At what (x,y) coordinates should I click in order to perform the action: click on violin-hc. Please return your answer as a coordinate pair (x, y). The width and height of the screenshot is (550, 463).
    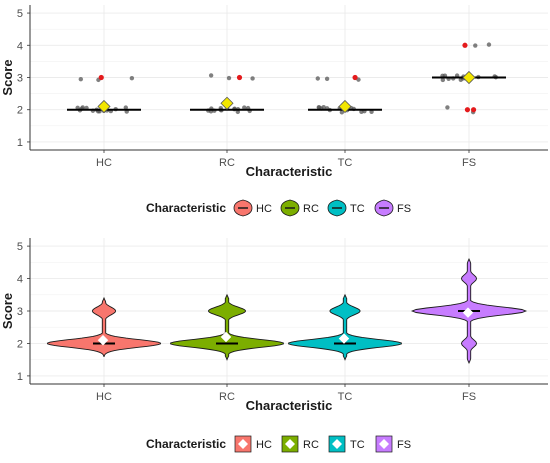
    Looking at the image, I should click on (104, 326).